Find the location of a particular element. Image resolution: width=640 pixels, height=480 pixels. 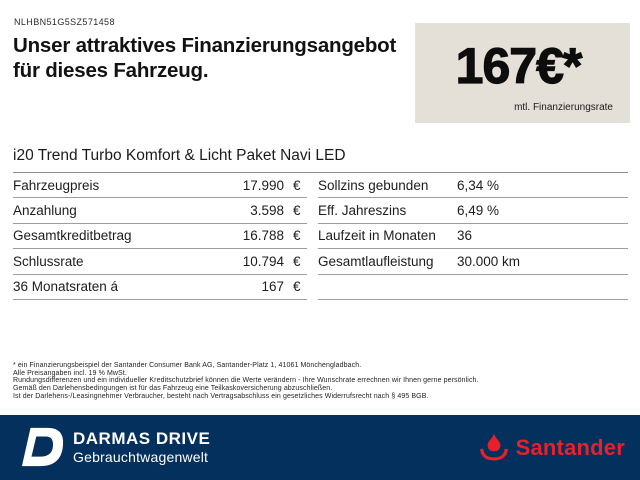

bank-logo: Santander is located at coordinates (551, 448).